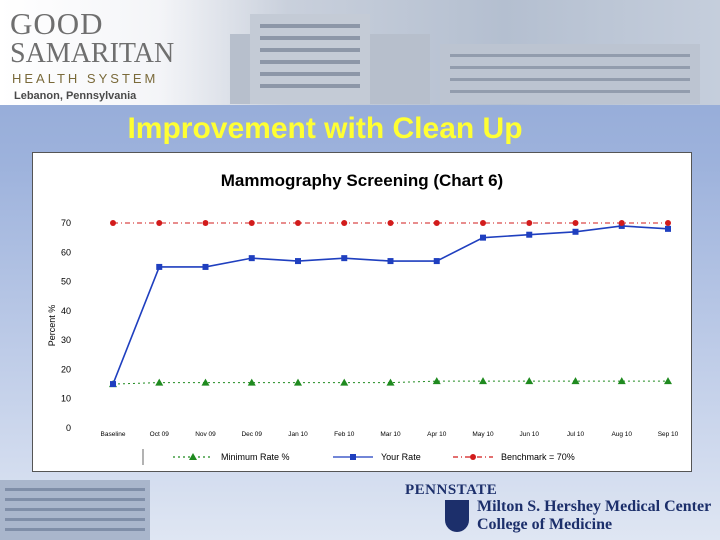  What do you see at coordinates (66, 282) in the screenshot?
I see `y-tick-label: 50` at bounding box center [66, 282].